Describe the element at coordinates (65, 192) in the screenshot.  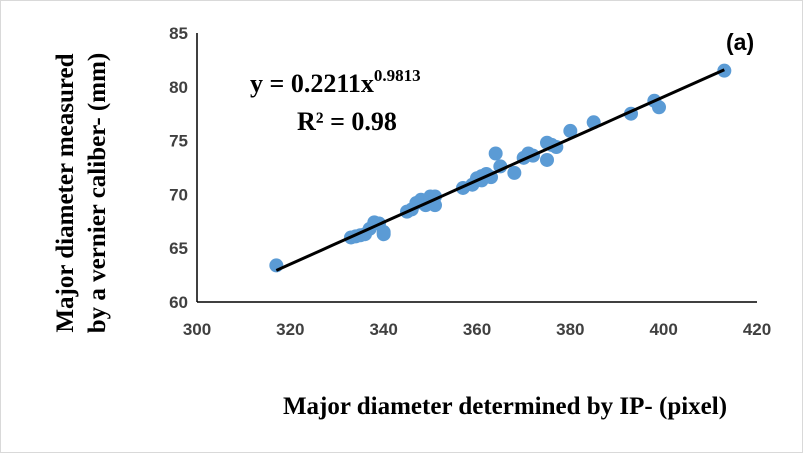
I see `y-axis-title-line1: Major diameter measured` at that location.